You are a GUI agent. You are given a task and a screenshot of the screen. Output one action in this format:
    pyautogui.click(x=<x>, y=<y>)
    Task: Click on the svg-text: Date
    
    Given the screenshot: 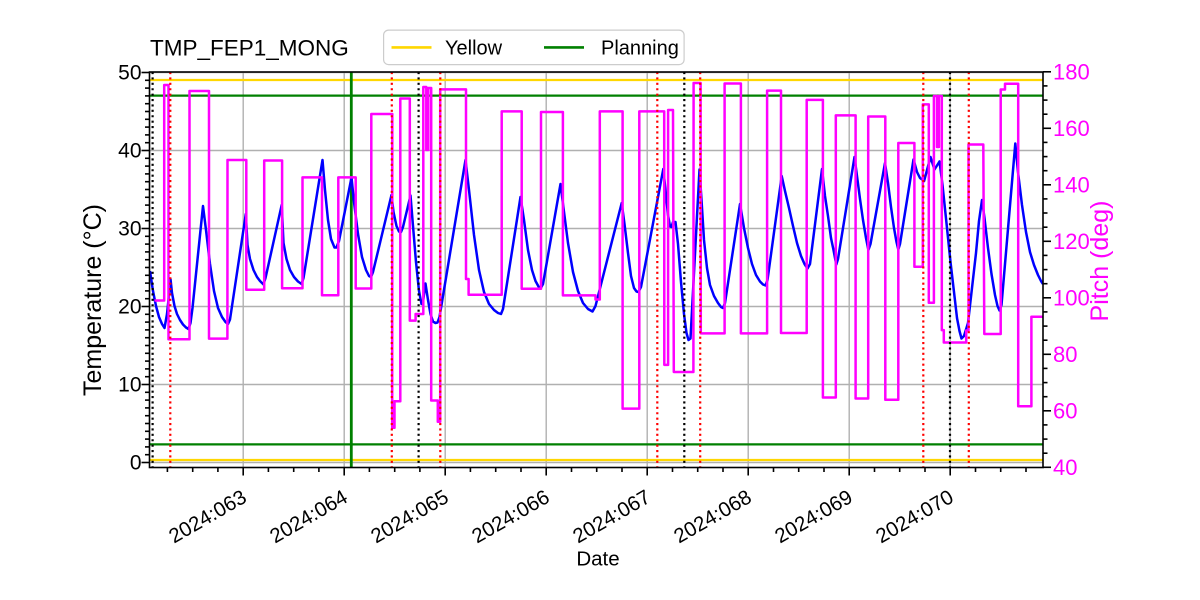 What is the action you would take?
    pyautogui.click(x=597, y=559)
    